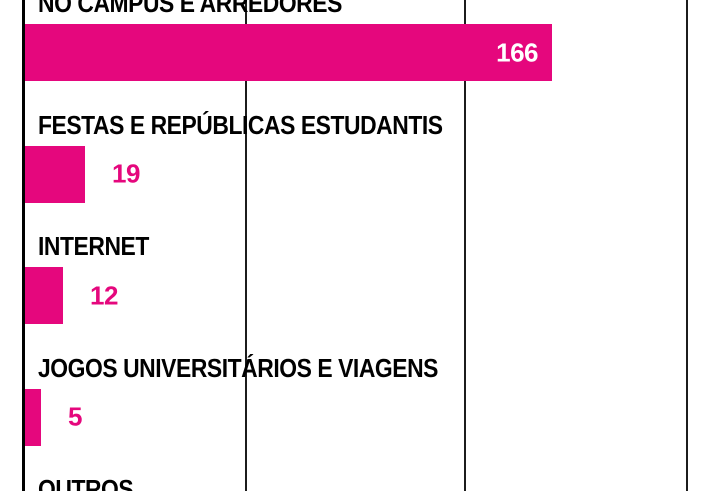  Describe the element at coordinates (86, 482) in the screenshot. I see `category-label: OUTROS` at that location.